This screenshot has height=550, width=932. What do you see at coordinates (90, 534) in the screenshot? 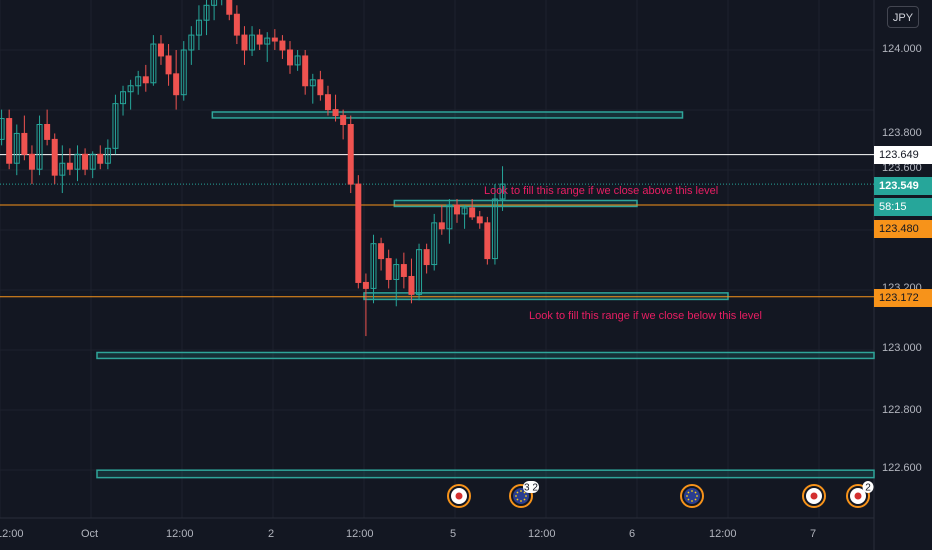
I see `x-tick: Oct` at bounding box center [90, 534].